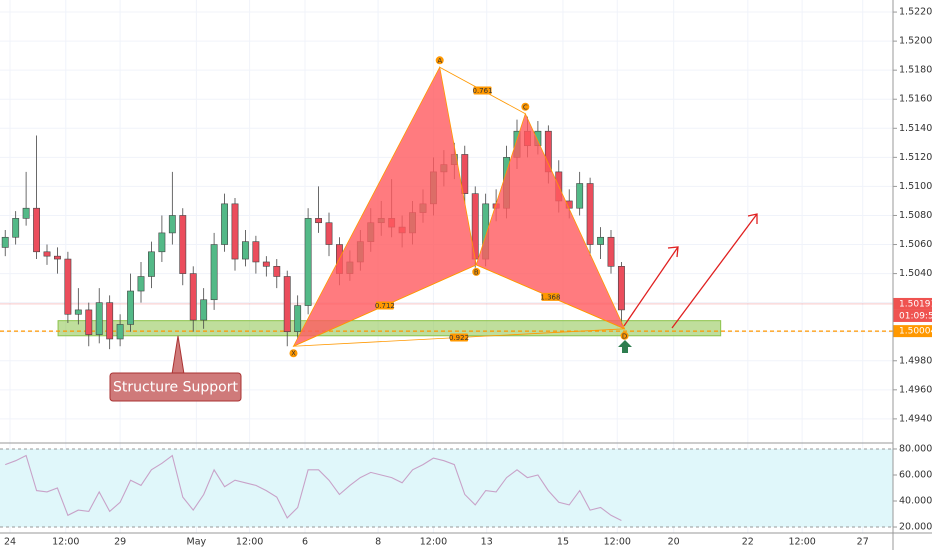  What do you see at coordinates (674, 542) in the screenshot?
I see `x-tick-label: 20` at bounding box center [674, 542].